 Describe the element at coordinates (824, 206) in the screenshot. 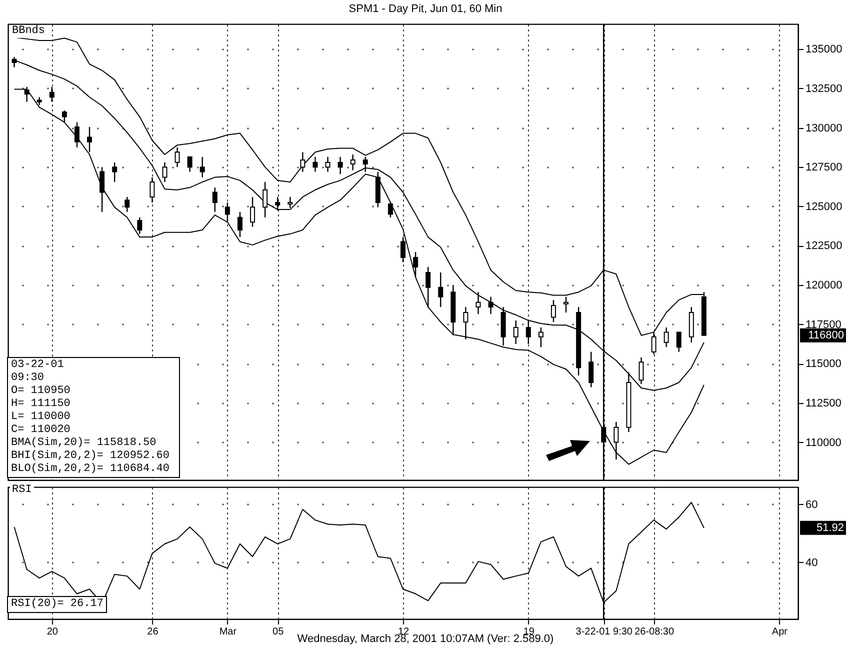

I see `y-tick-label: 125000` at that location.